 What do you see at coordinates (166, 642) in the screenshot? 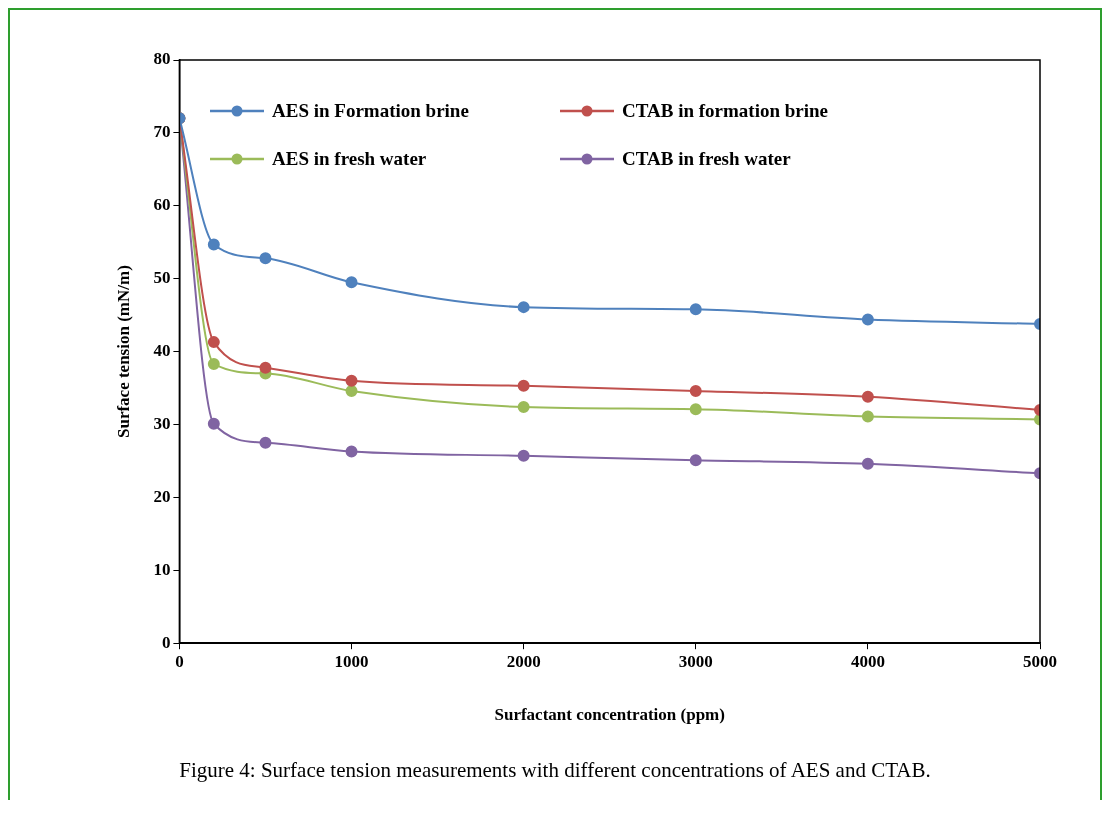
I see `y-tick-label: 0` at bounding box center [166, 642].